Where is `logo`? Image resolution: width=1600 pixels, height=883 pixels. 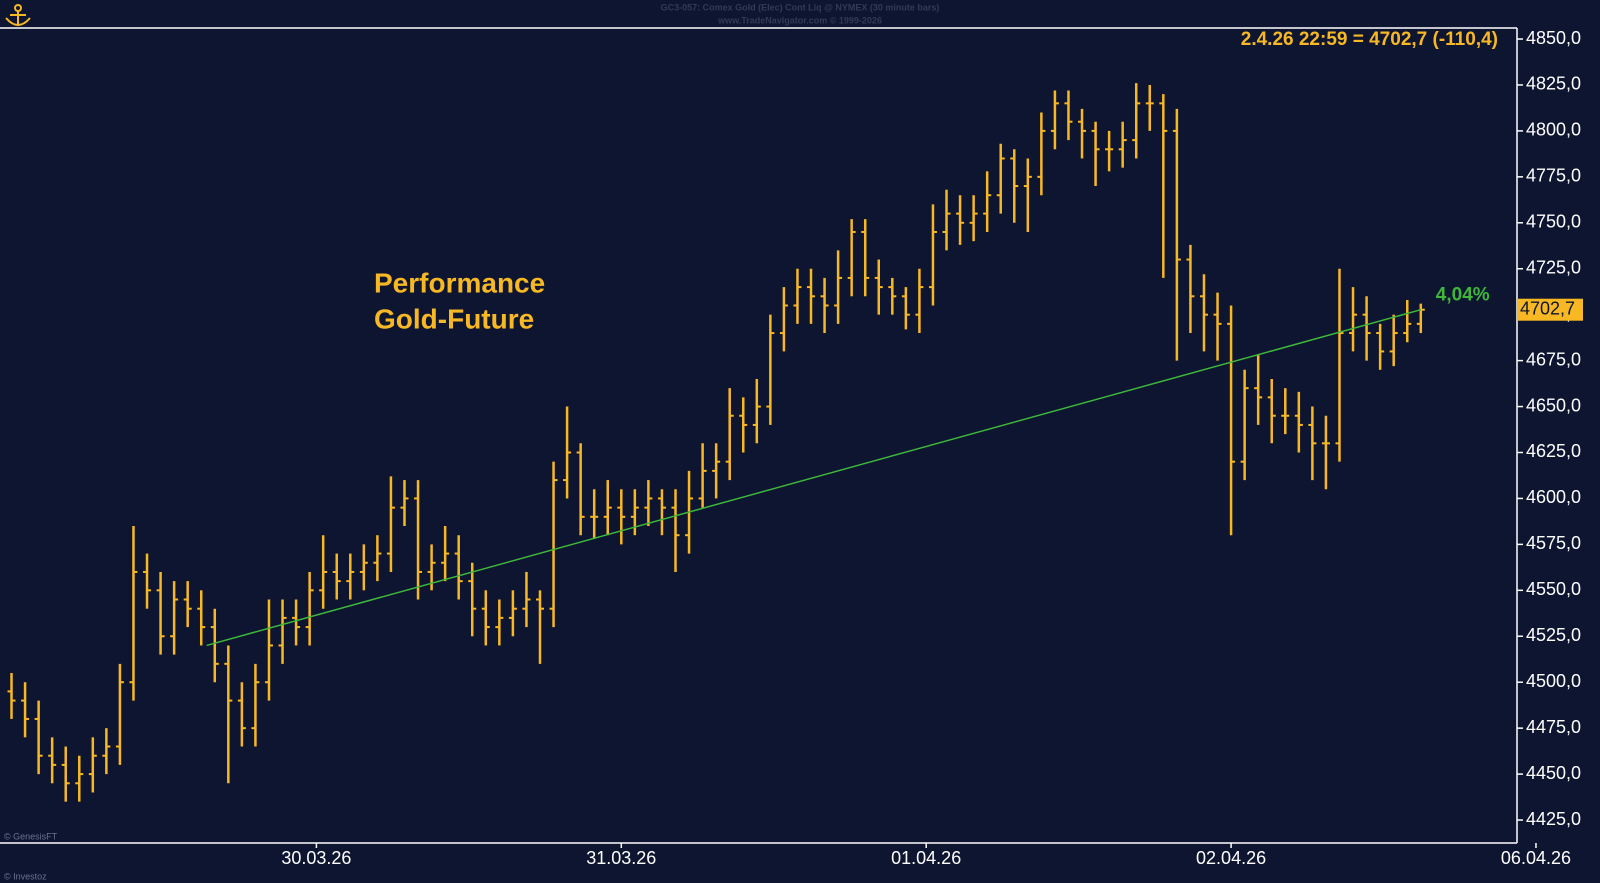
logo is located at coordinates (18, 15).